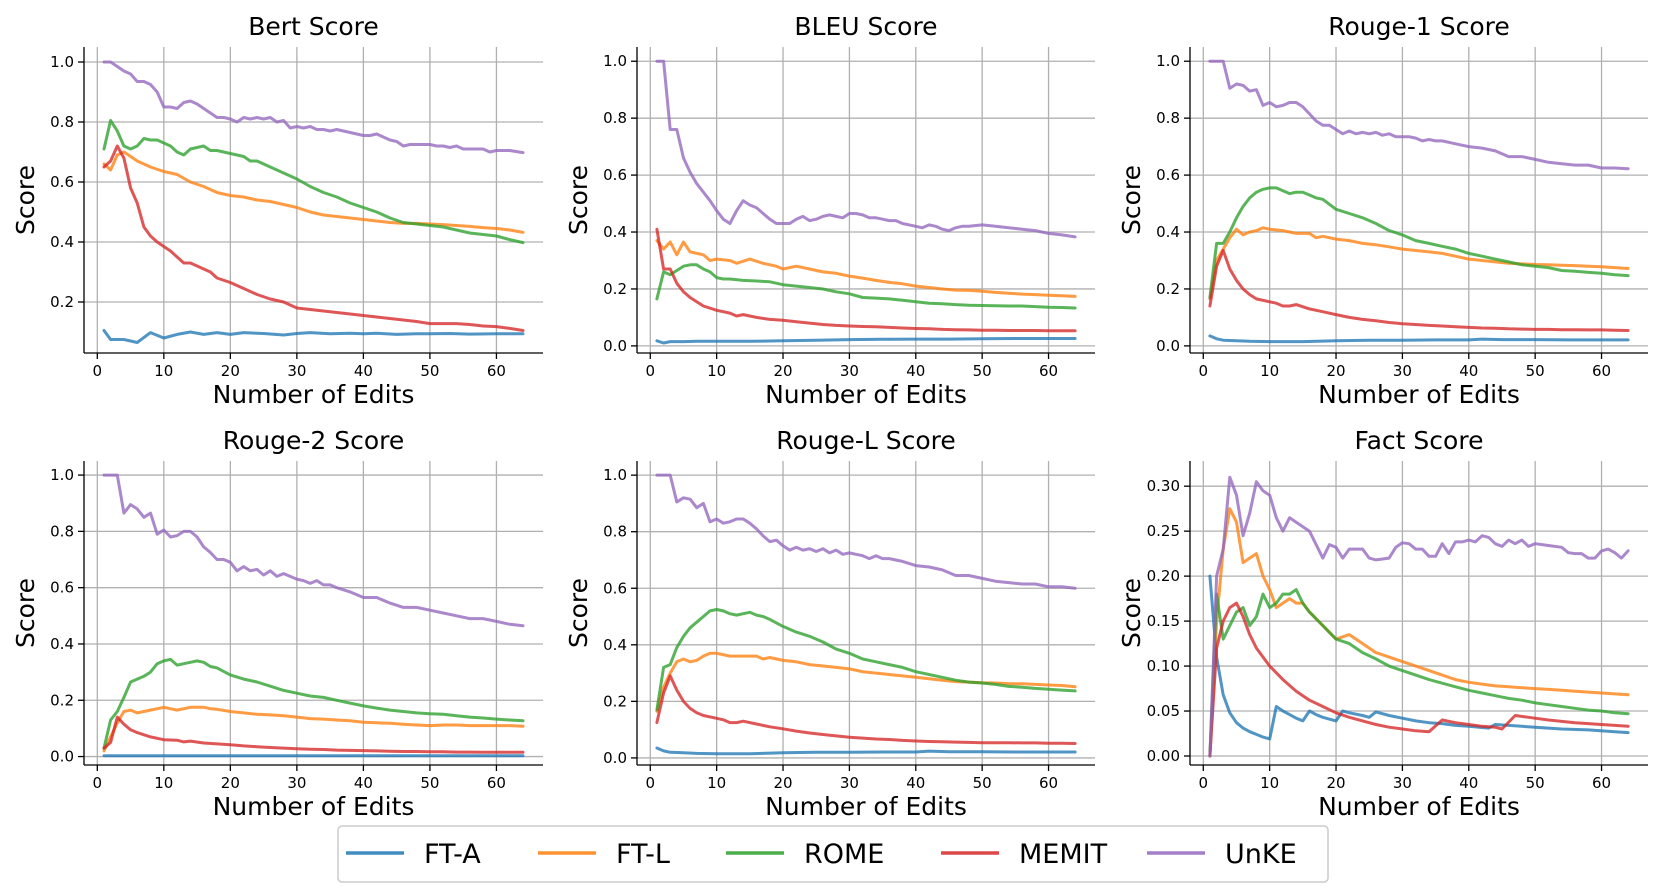 This screenshot has height=886, width=1661. What do you see at coordinates (1261, 854) in the screenshot?
I see `legend-label: UnKE` at bounding box center [1261, 854].